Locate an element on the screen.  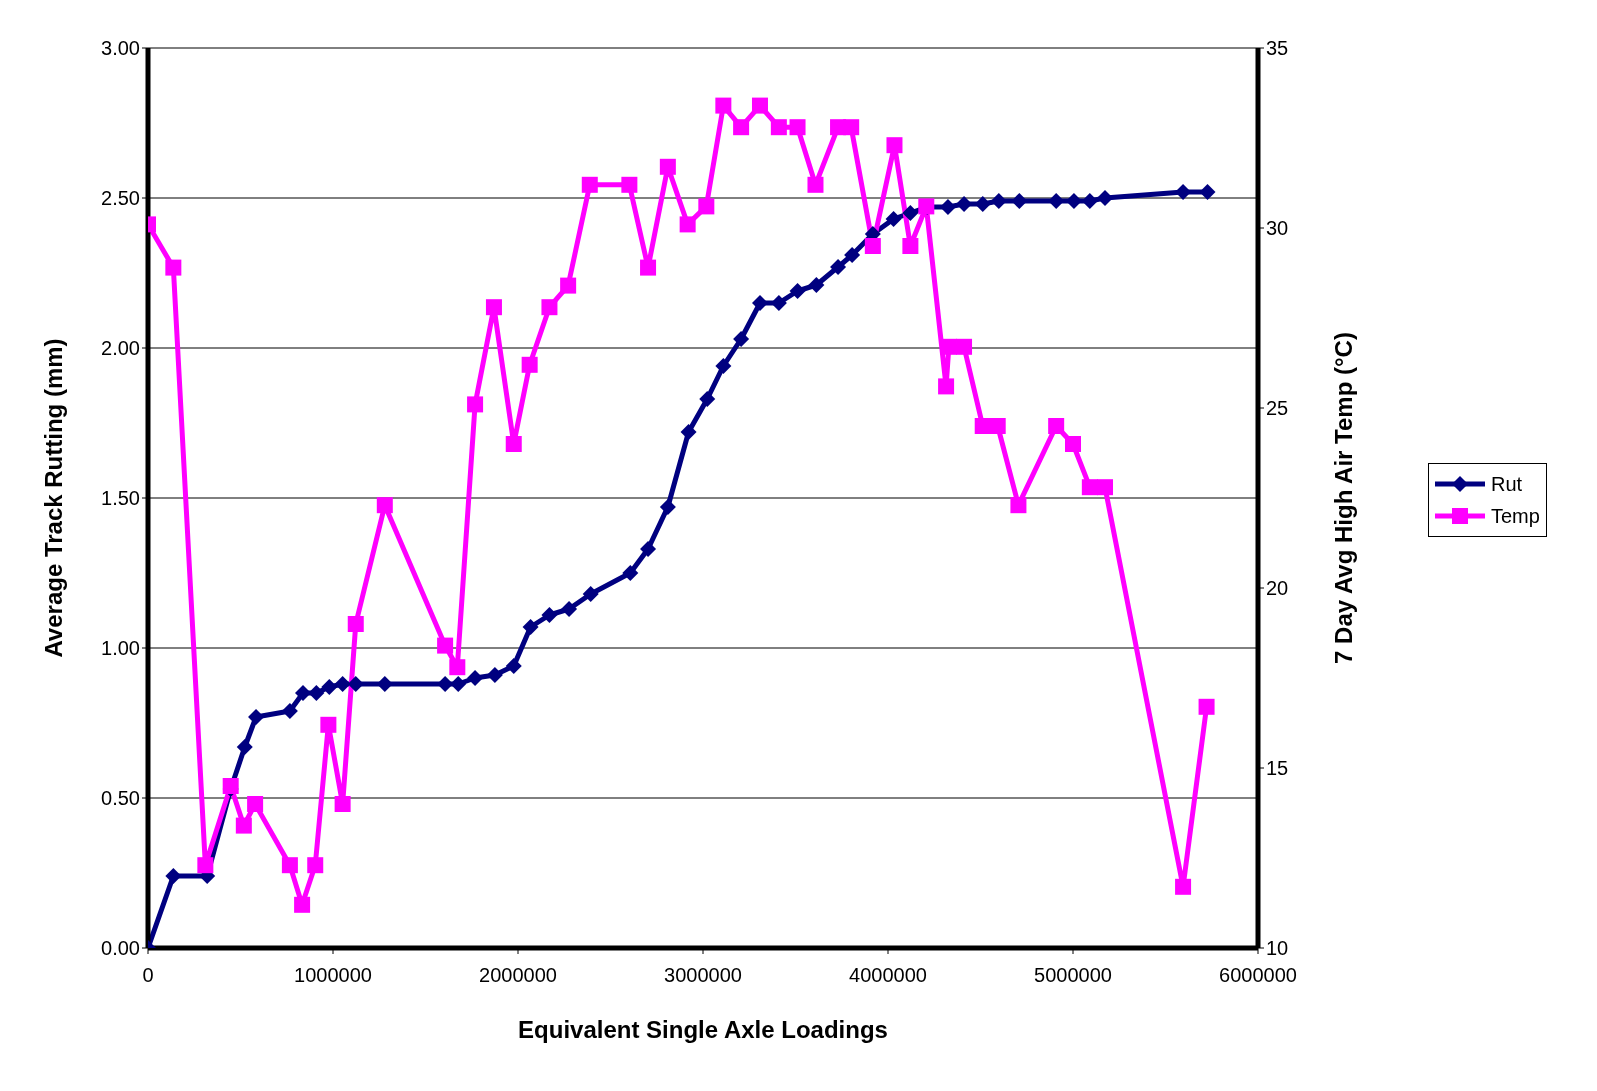
y2-axis-title: 7 Day Avg High Air Temp (°C) is located at coordinates (1343, 498).